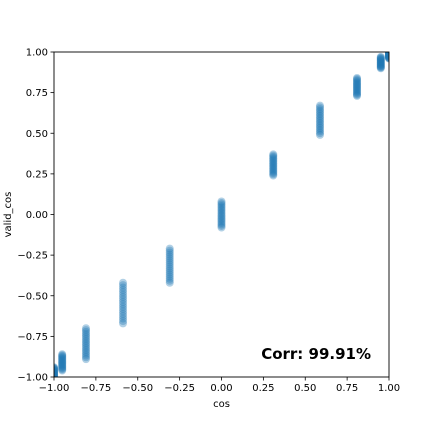  I want to click on y-tick-label: 0.25, so click(37, 174).